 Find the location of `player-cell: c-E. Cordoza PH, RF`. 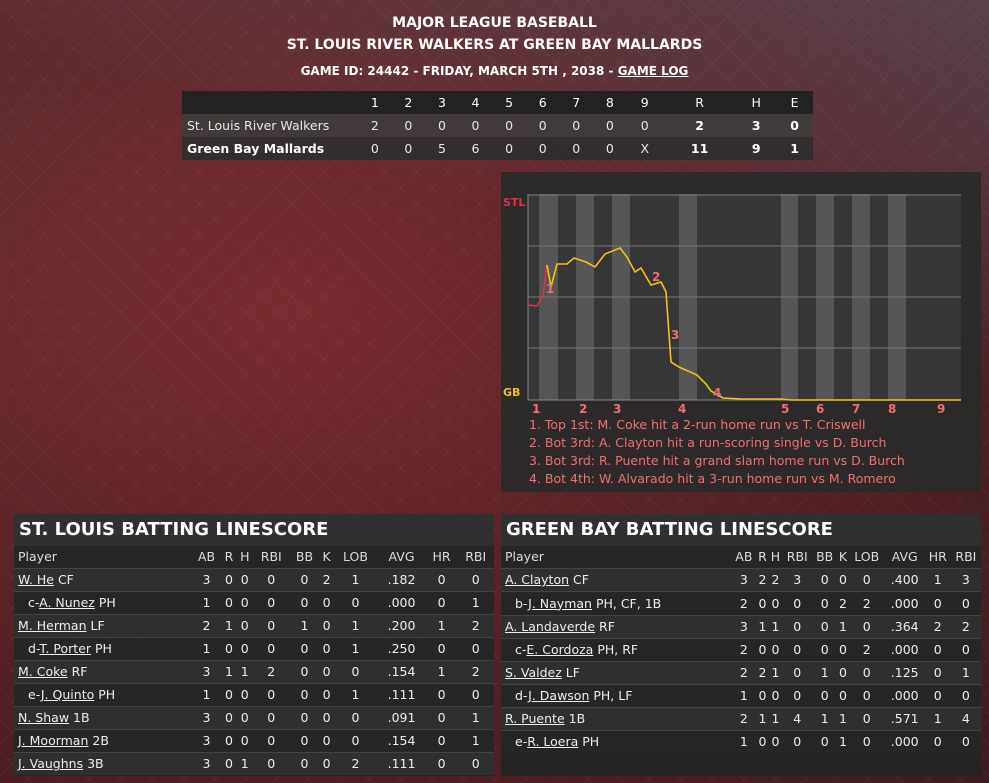

player-cell: c-E. Cordoza PH, RF is located at coordinates (616, 649).